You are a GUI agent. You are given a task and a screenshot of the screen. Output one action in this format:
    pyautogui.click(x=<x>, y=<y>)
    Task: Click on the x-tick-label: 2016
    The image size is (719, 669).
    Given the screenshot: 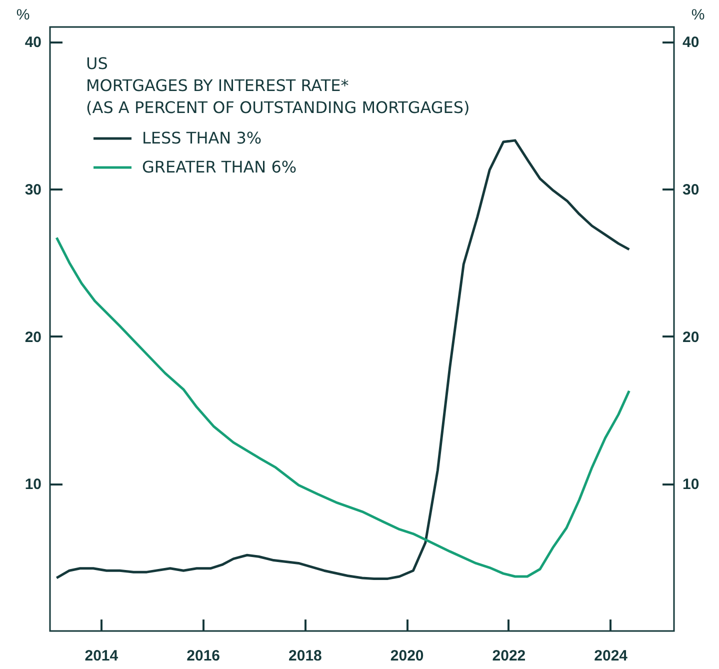 What is the action you would take?
    pyautogui.click(x=203, y=656)
    